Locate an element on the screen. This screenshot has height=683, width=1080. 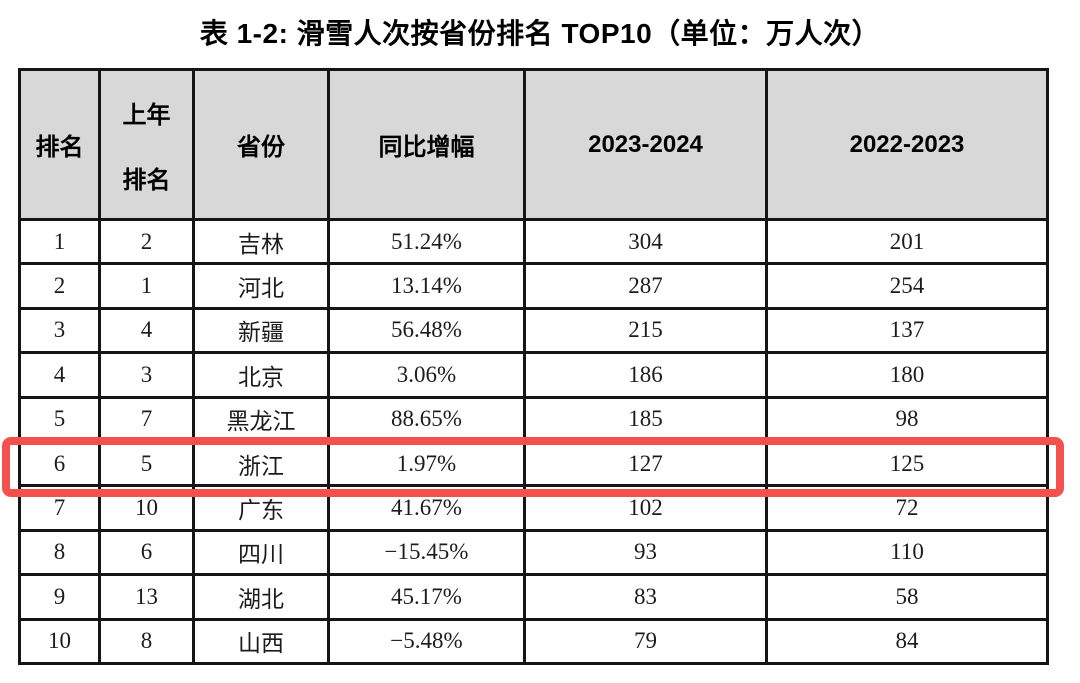
cell-prev-rank: 10 is located at coordinates (146, 508).